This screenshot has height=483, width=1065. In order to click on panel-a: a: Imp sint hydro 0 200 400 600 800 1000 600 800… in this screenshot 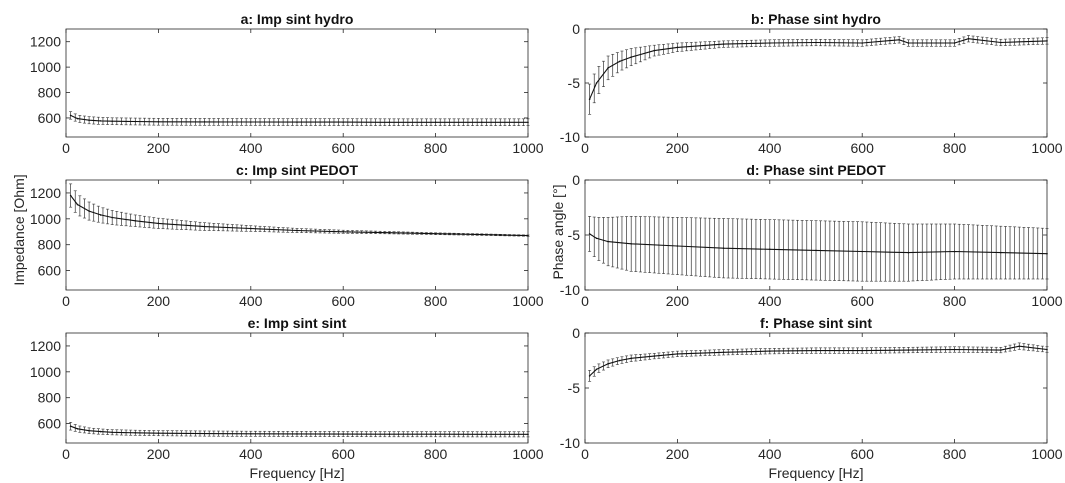, I will do `click(287, 83)`.